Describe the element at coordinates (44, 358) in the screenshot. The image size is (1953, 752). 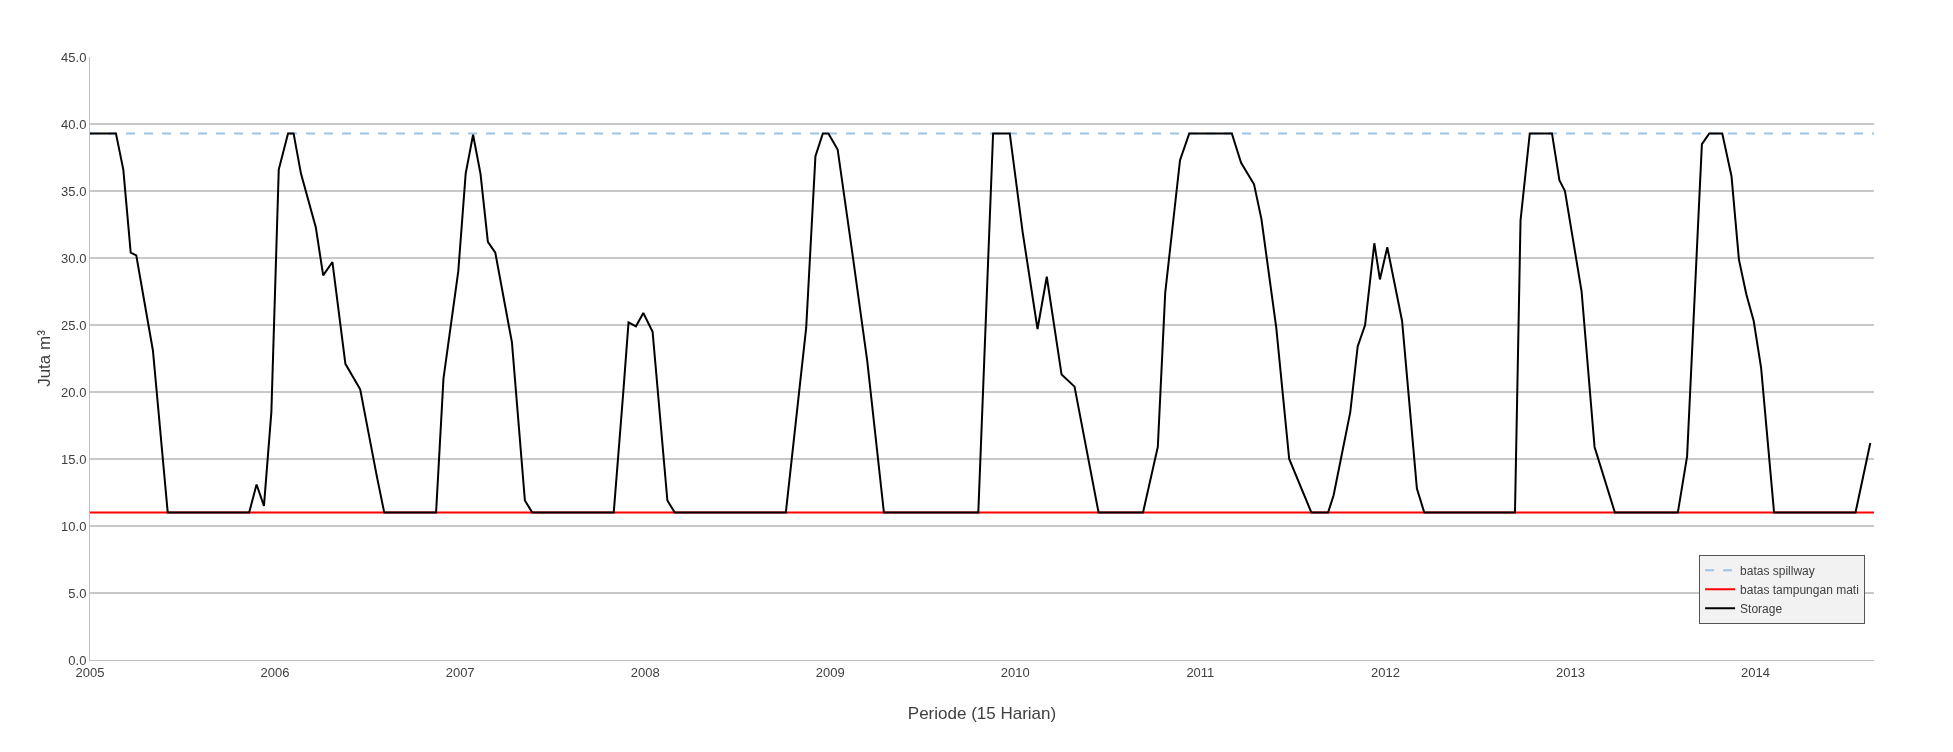
I see `y-axis-title: Juta m³` at that location.